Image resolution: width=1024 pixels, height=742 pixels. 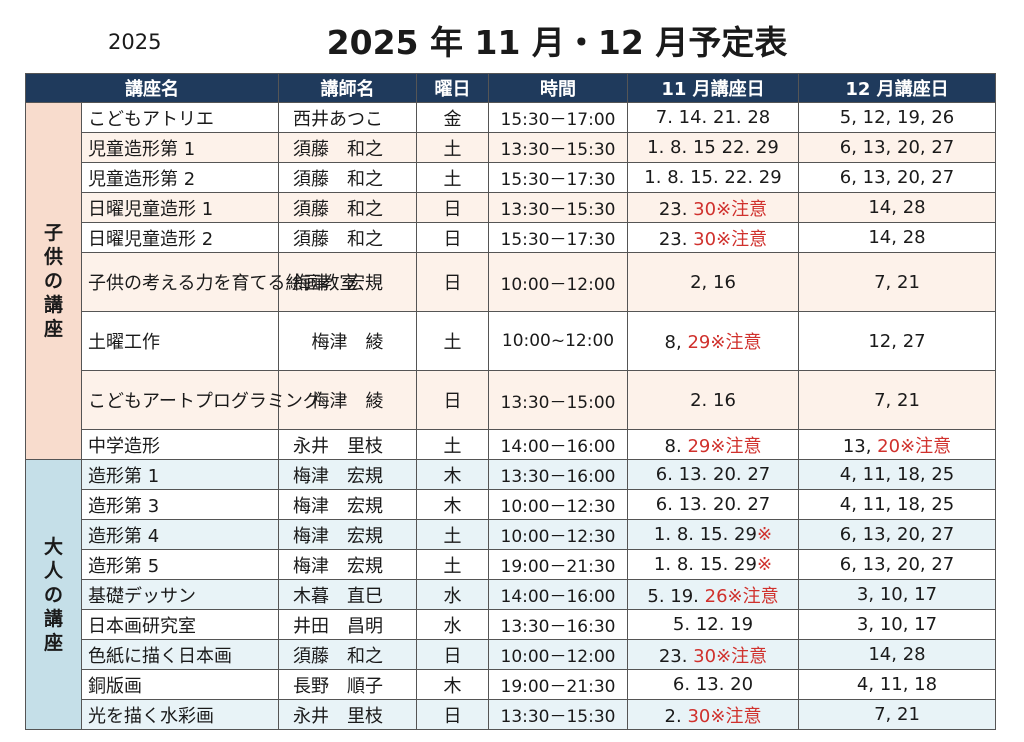 I want to click on header-time: 時間, so click(x=558, y=88).